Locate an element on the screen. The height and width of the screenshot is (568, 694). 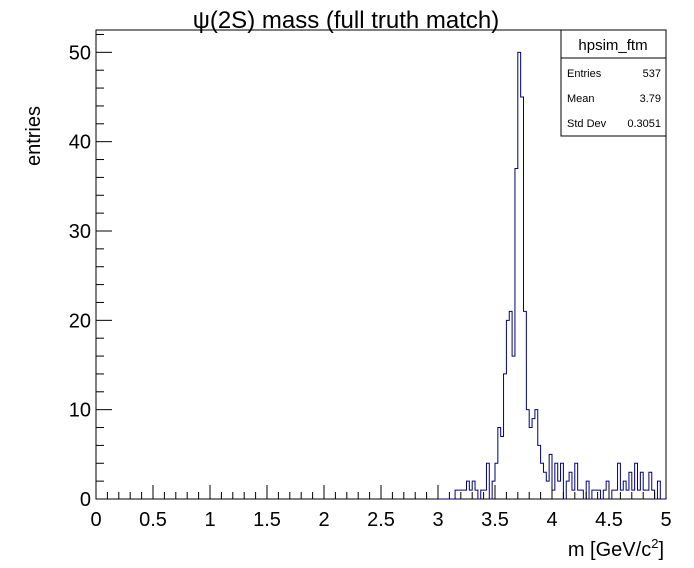
y-tick-label: 0 is located at coordinates (85, 500).